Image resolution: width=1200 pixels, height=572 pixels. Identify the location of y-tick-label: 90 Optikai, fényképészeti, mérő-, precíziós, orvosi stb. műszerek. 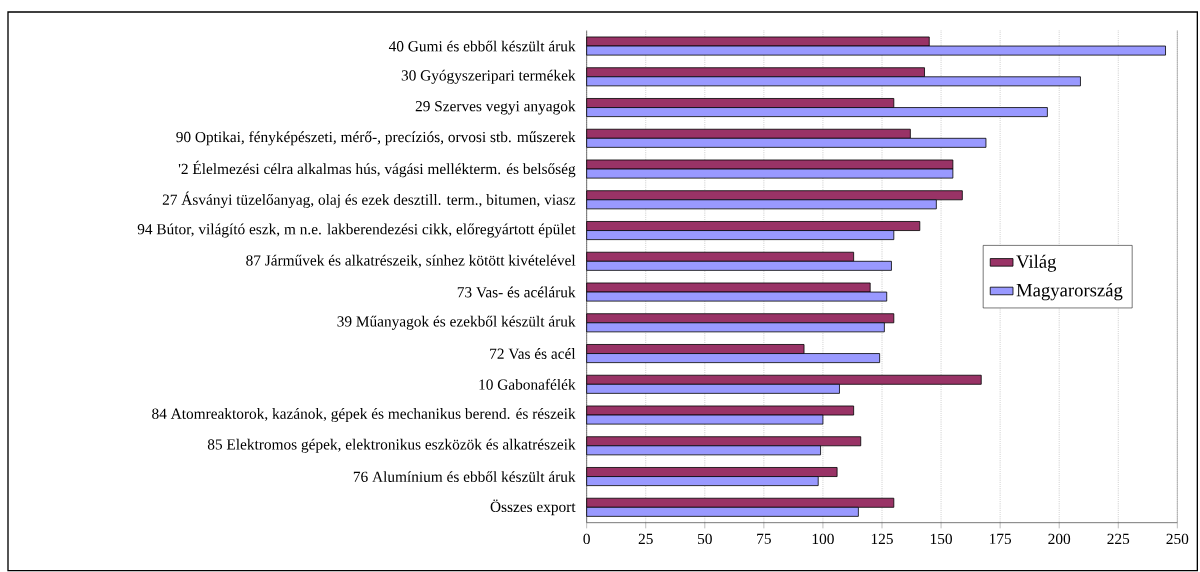
(376, 138).